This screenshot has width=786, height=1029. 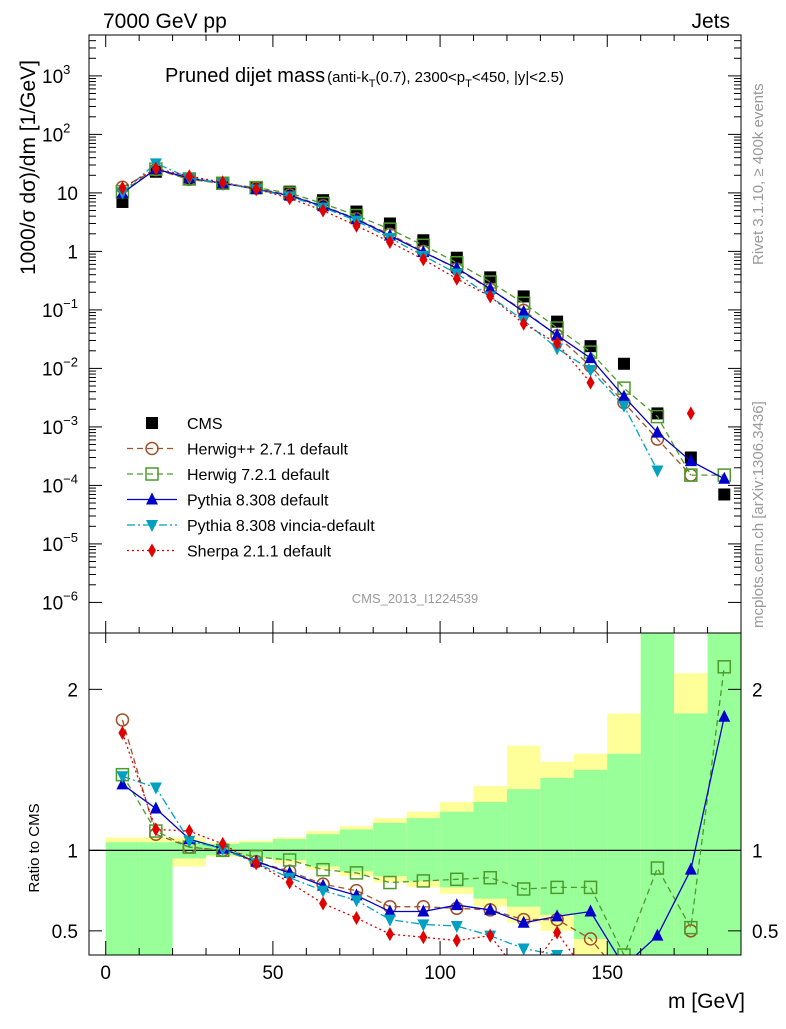 I want to click on upper-y-tick-label: 10⁻⁵, so click(x=60, y=543).